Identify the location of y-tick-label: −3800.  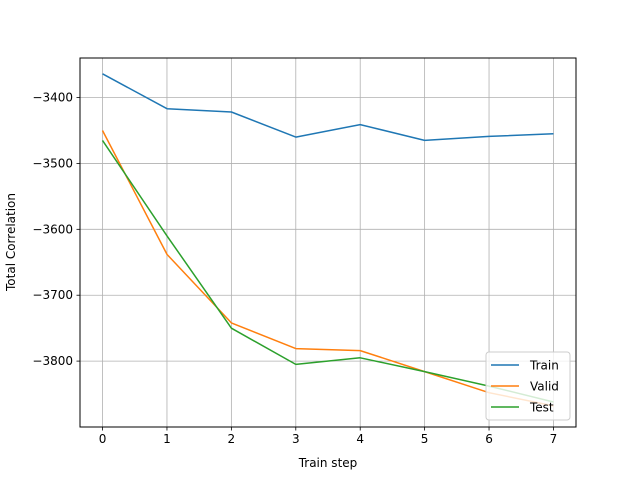
(52, 361).